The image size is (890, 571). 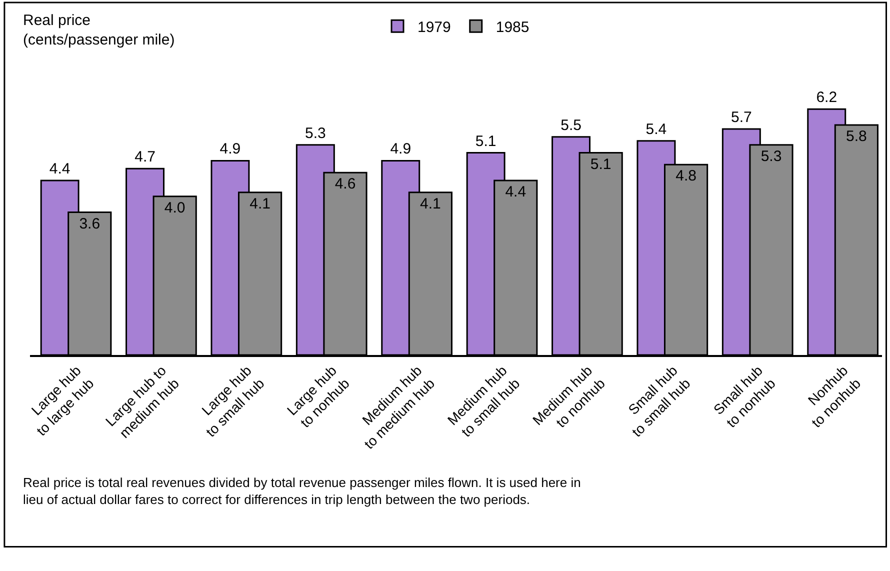 What do you see at coordinates (856, 137) in the screenshot?
I see `data-label: 5.8` at bounding box center [856, 137].